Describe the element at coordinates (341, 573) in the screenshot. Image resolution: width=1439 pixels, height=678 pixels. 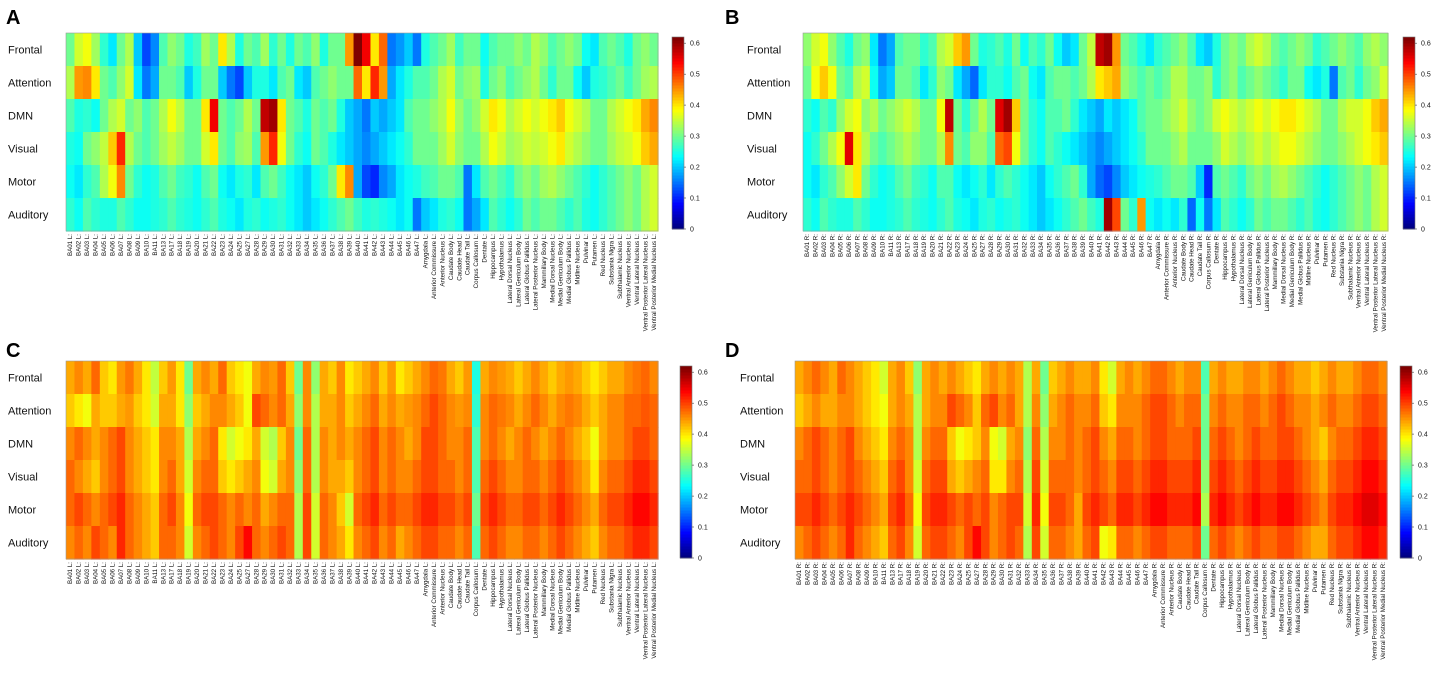
I see `column-label: BA38 L:` at that location.